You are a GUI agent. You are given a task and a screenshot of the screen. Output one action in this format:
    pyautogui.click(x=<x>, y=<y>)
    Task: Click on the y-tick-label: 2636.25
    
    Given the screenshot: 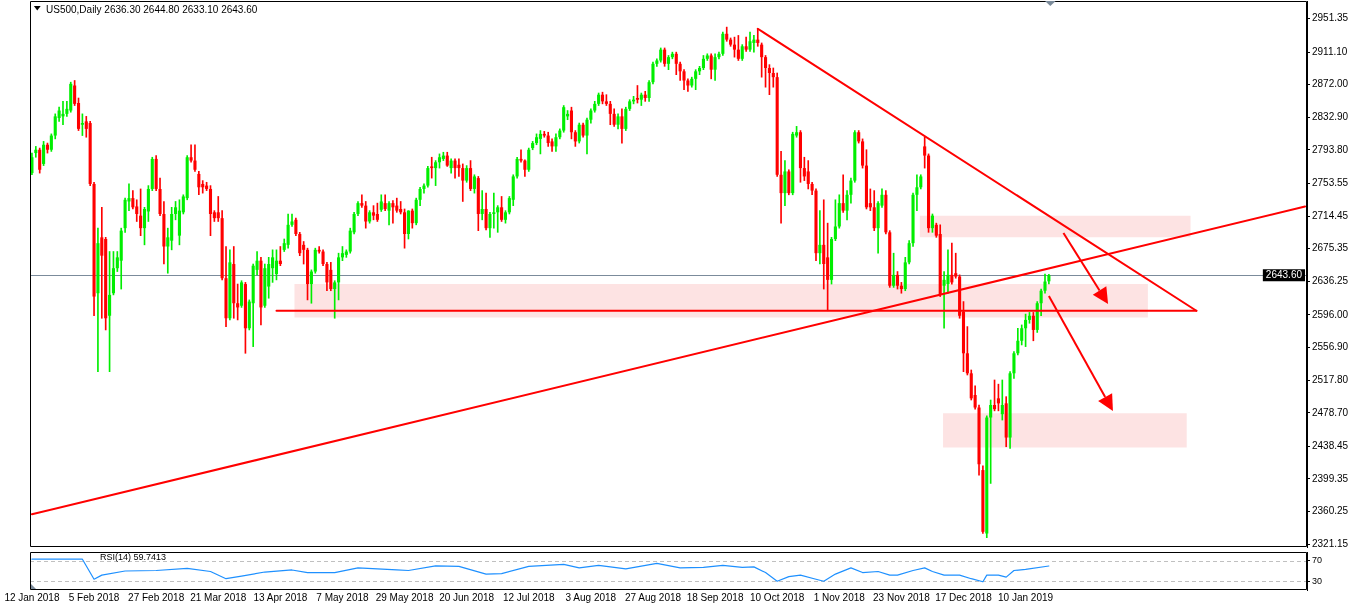 What is the action you would take?
    pyautogui.click(x=1330, y=281)
    